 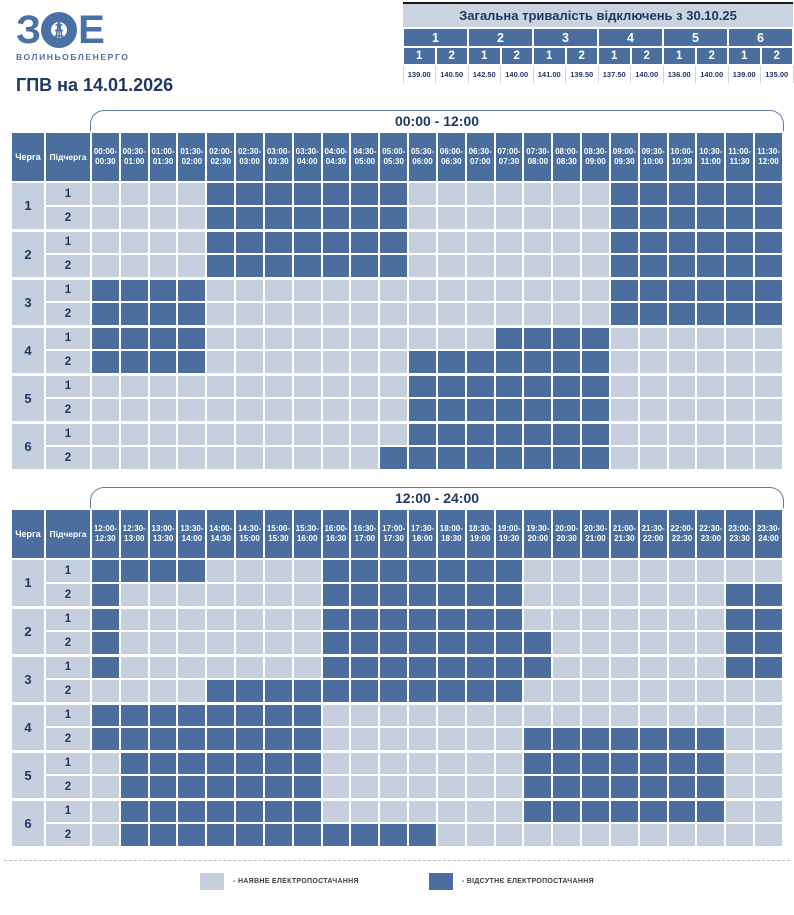 I want to click on subqueue-number-cell: 2, so click(x=68, y=266).